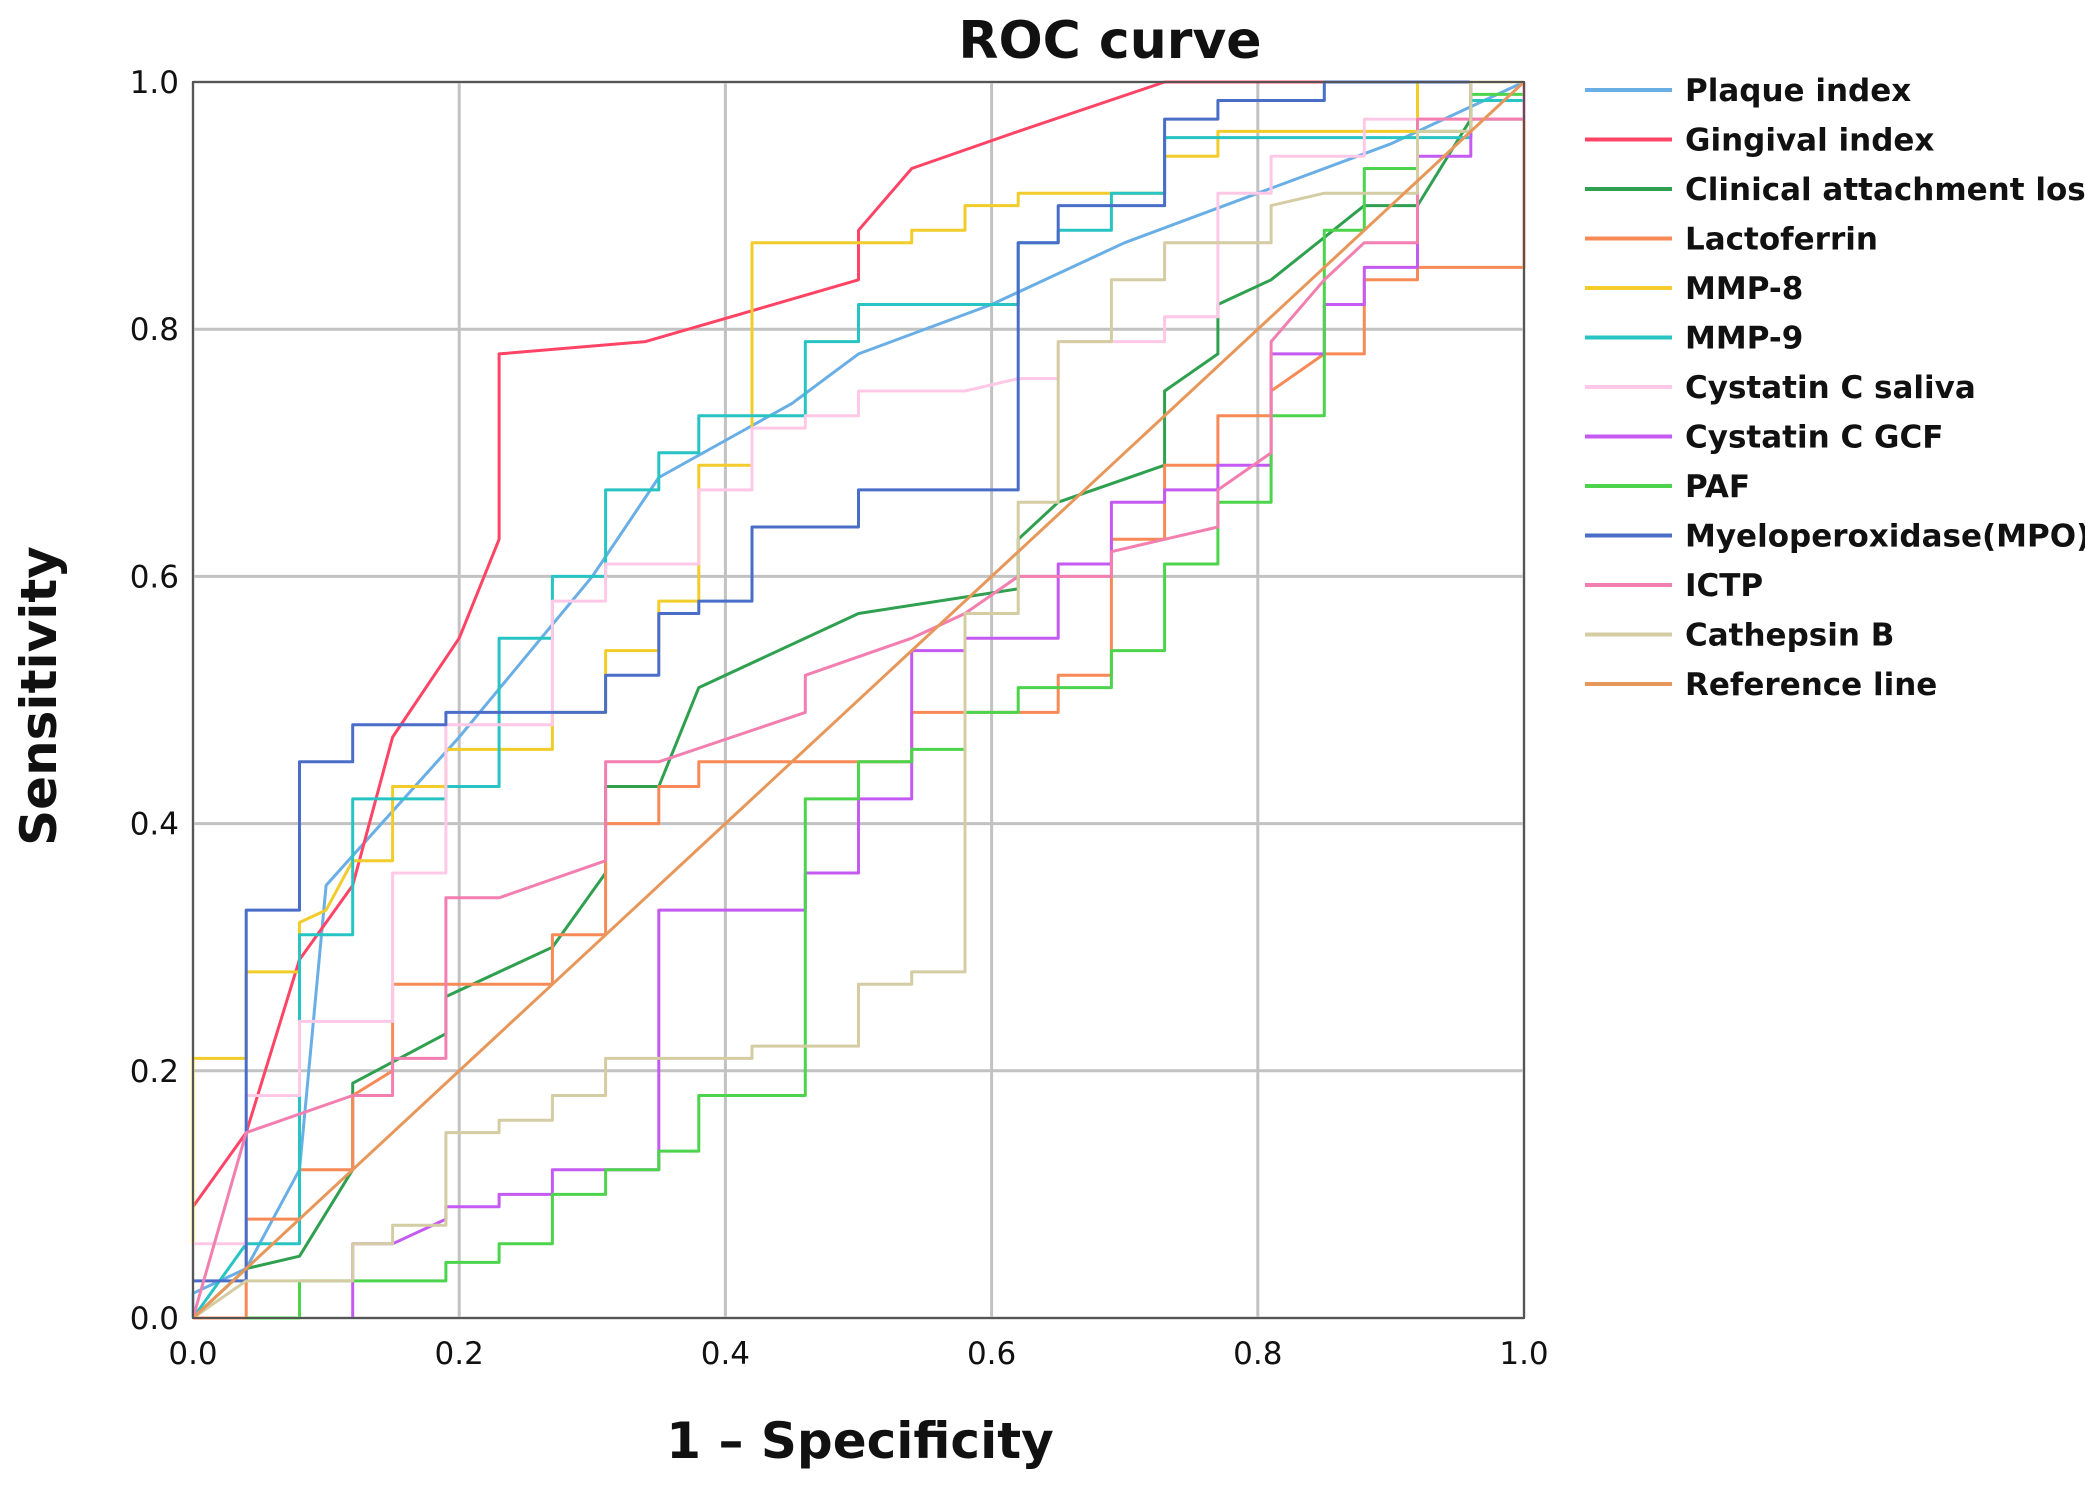 The image size is (2085, 1485). I want to click on y-tick-label: 0.4, so click(154, 825).